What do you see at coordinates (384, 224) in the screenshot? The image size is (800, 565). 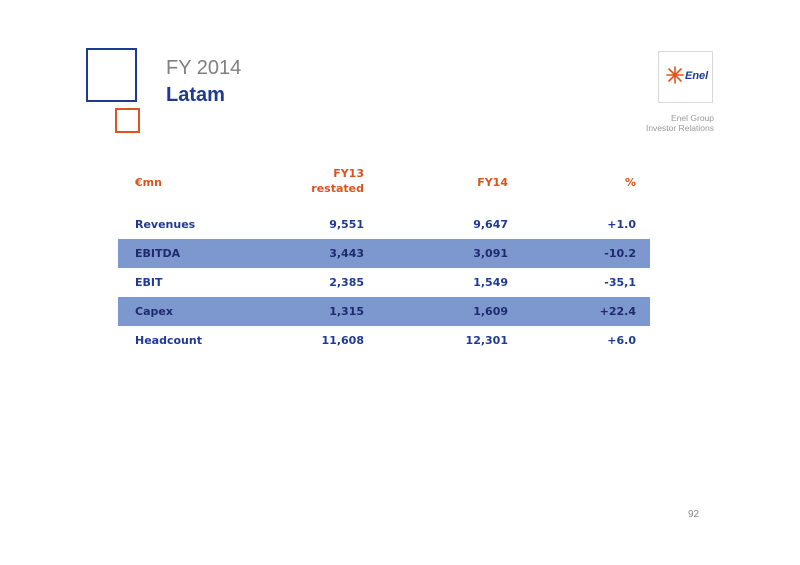 I see `table-row-revenues: Revenues 9,551 9,647 +1.0` at bounding box center [384, 224].